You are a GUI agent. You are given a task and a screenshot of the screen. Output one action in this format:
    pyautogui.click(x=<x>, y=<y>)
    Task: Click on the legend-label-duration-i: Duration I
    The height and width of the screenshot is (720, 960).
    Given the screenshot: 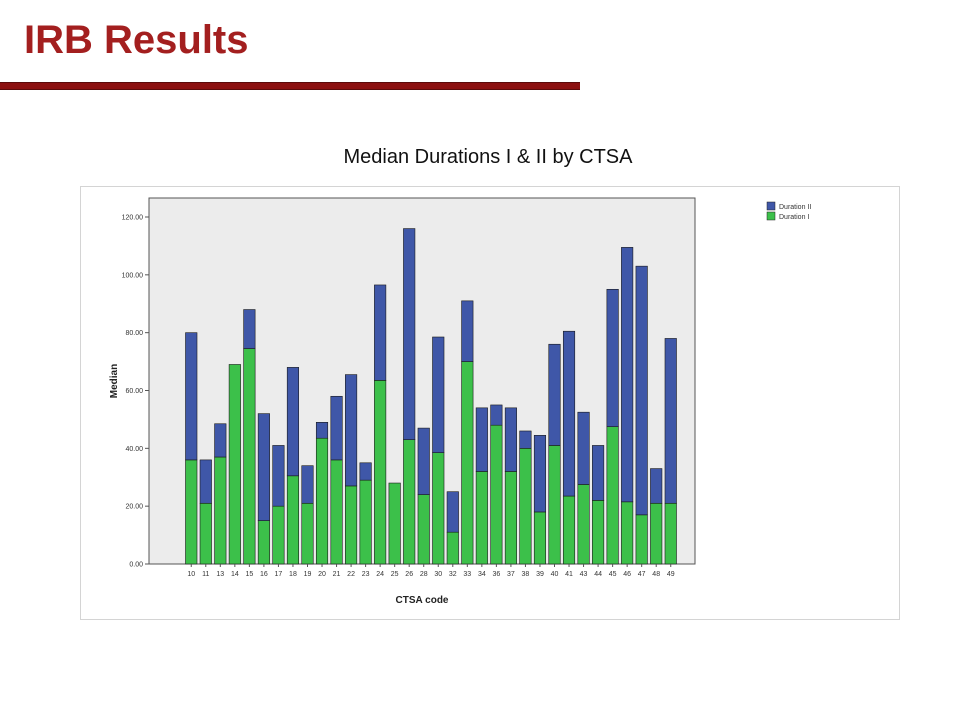 What is the action you would take?
    pyautogui.click(x=794, y=217)
    